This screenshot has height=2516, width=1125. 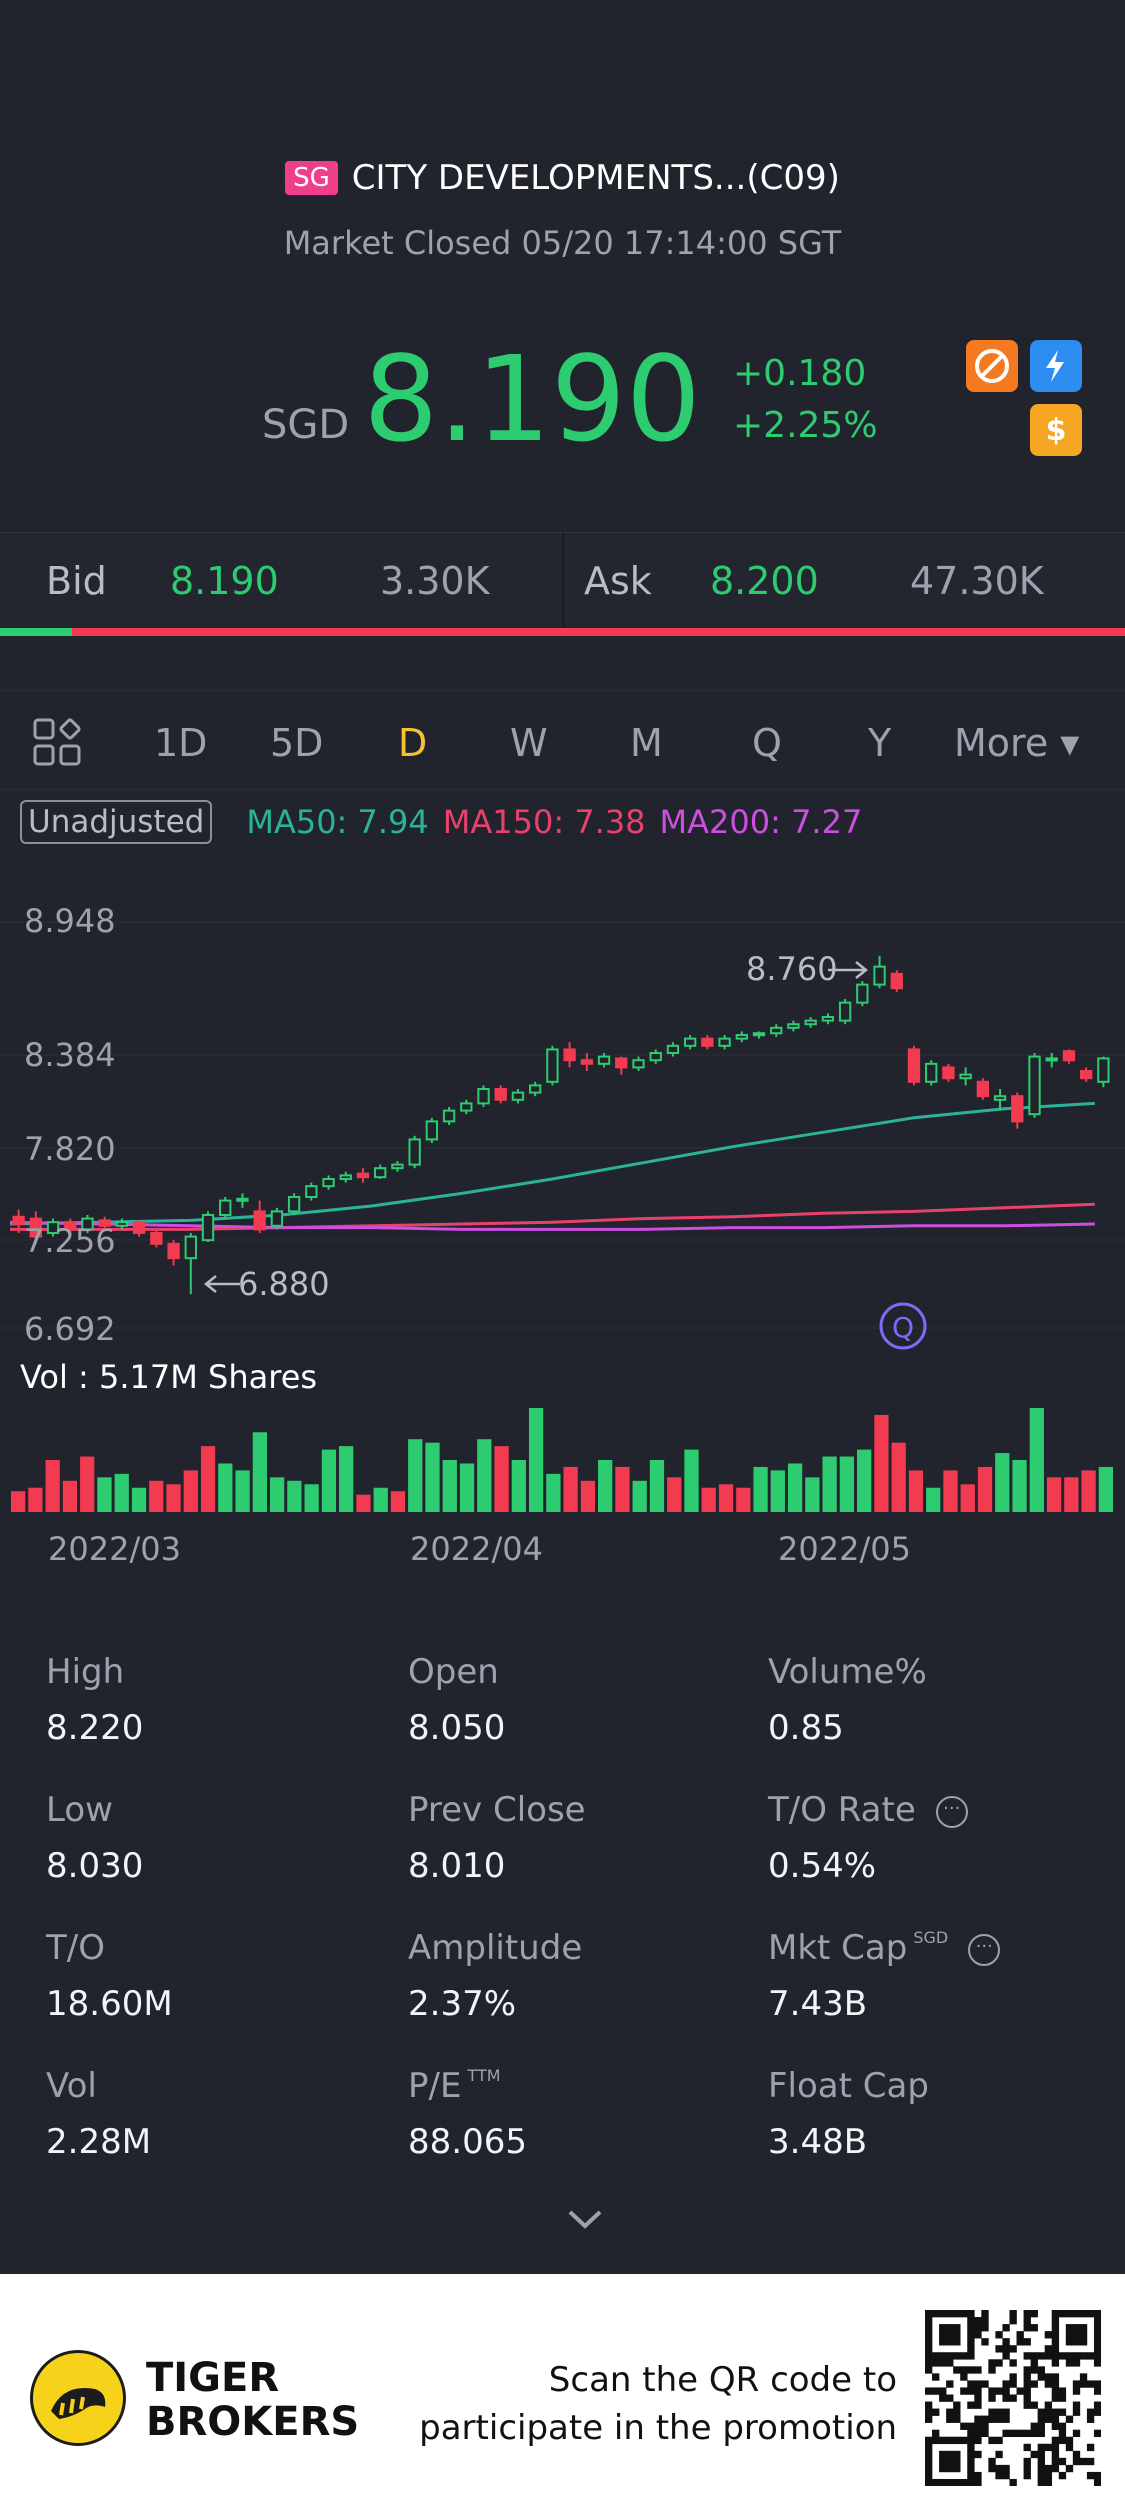 I want to click on brand-line-1: TIGER, so click(x=213, y=2378).